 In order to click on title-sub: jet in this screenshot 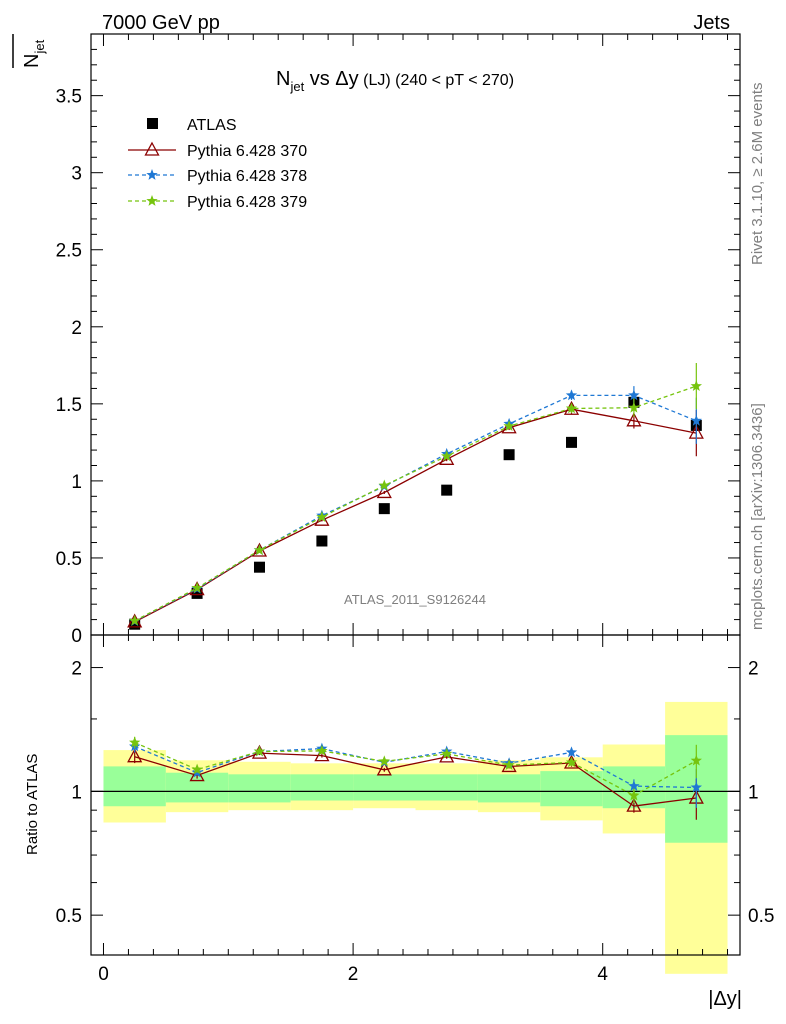, I will do `click(296, 86)`.